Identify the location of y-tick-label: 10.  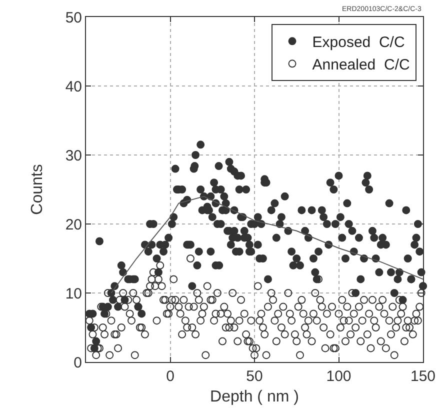
(73, 293).